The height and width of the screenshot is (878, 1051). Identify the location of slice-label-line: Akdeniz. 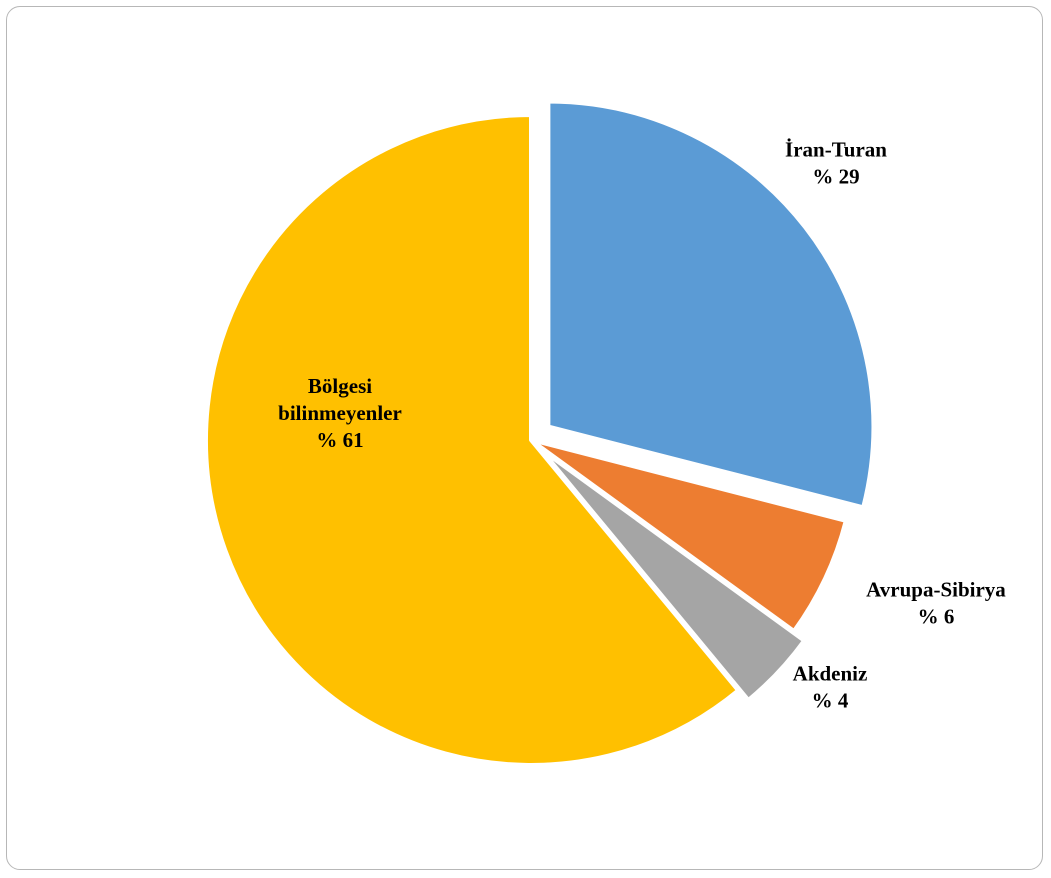
(830, 674).